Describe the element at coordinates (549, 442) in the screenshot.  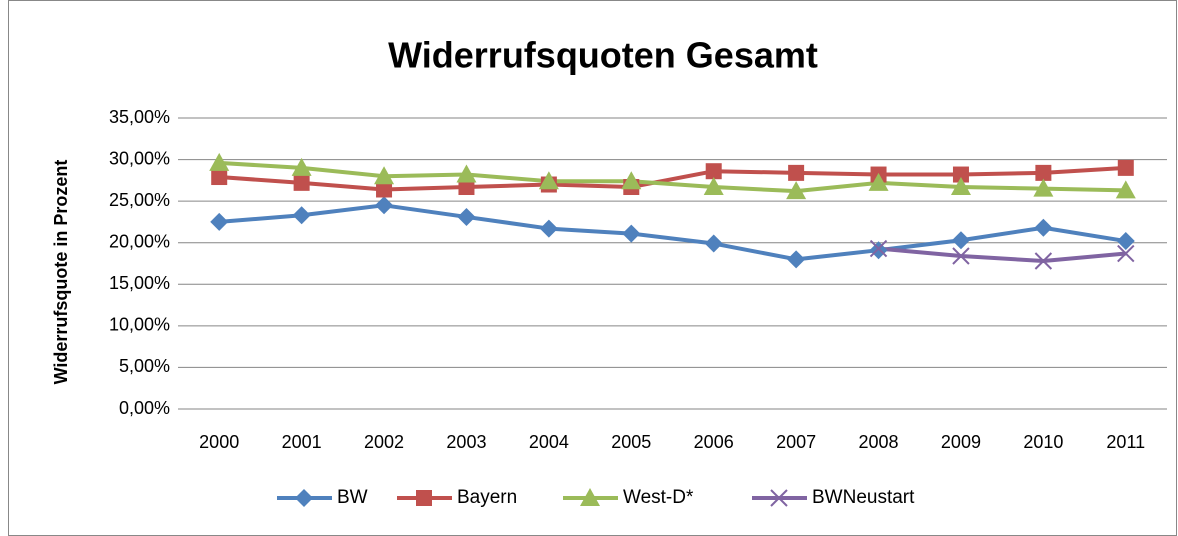
I see `x-tick-label: 2004` at that location.